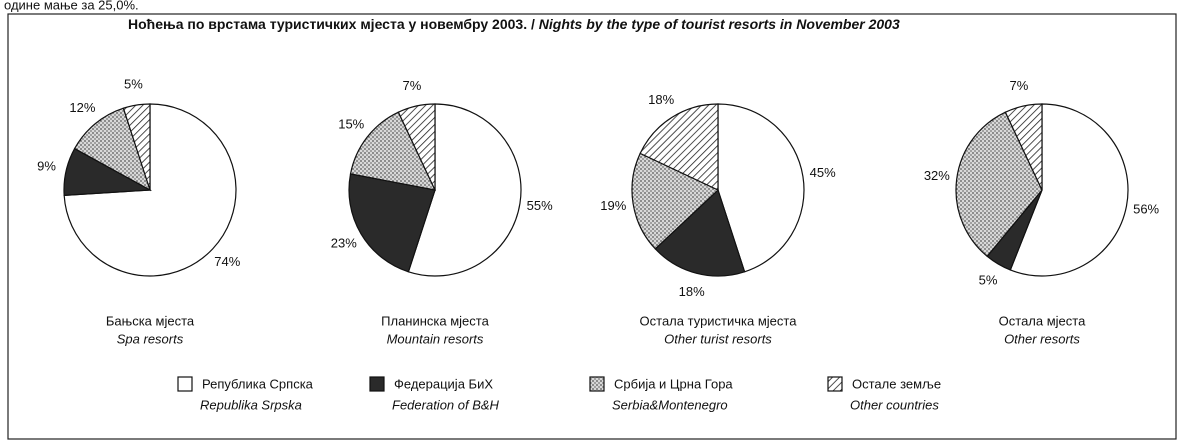  What do you see at coordinates (613, 205) in the screenshot?
I see `value-label: 19%` at bounding box center [613, 205].